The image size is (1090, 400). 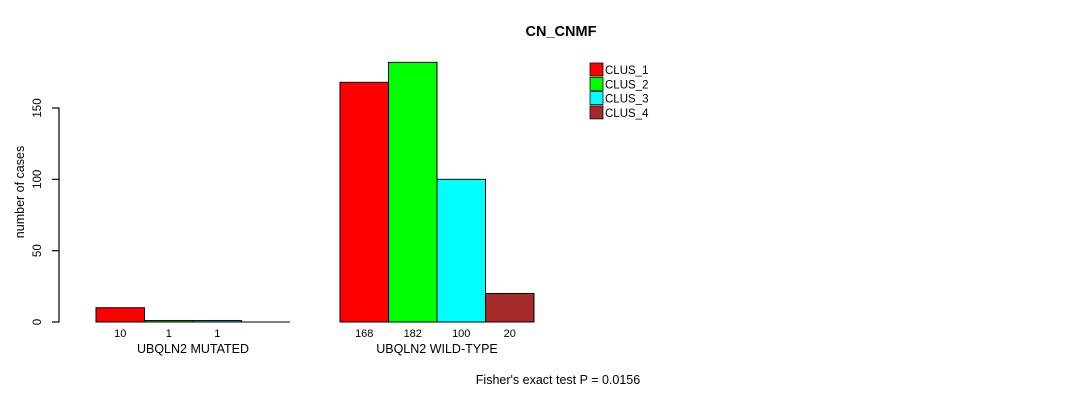 I want to click on y-tick-label-100: 100, so click(x=38, y=179).